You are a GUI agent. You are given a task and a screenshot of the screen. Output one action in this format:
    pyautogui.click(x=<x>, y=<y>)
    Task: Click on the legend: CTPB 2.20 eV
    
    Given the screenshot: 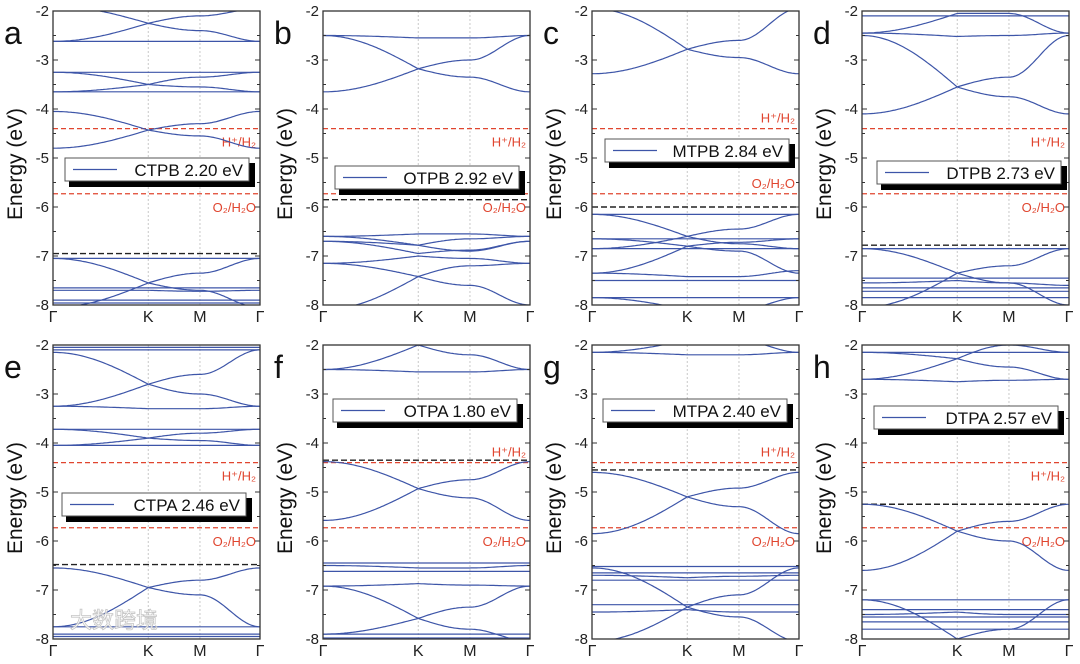 What is the action you would take?
    pyautogui.click(x=159, y=172)
    